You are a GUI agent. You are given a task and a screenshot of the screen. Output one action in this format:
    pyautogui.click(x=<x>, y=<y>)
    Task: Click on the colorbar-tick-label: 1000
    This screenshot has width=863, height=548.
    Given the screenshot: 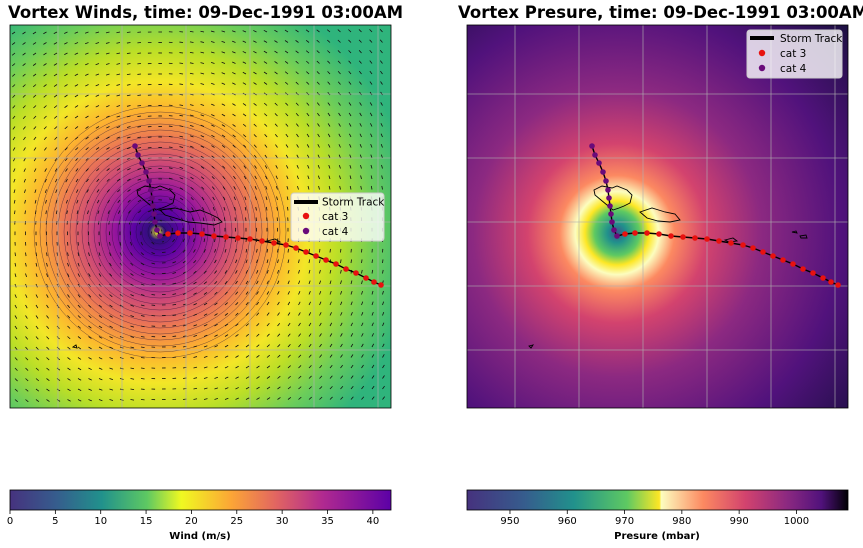 What is the action you would take?
    pyautogui.click(x=796, y=521)
    